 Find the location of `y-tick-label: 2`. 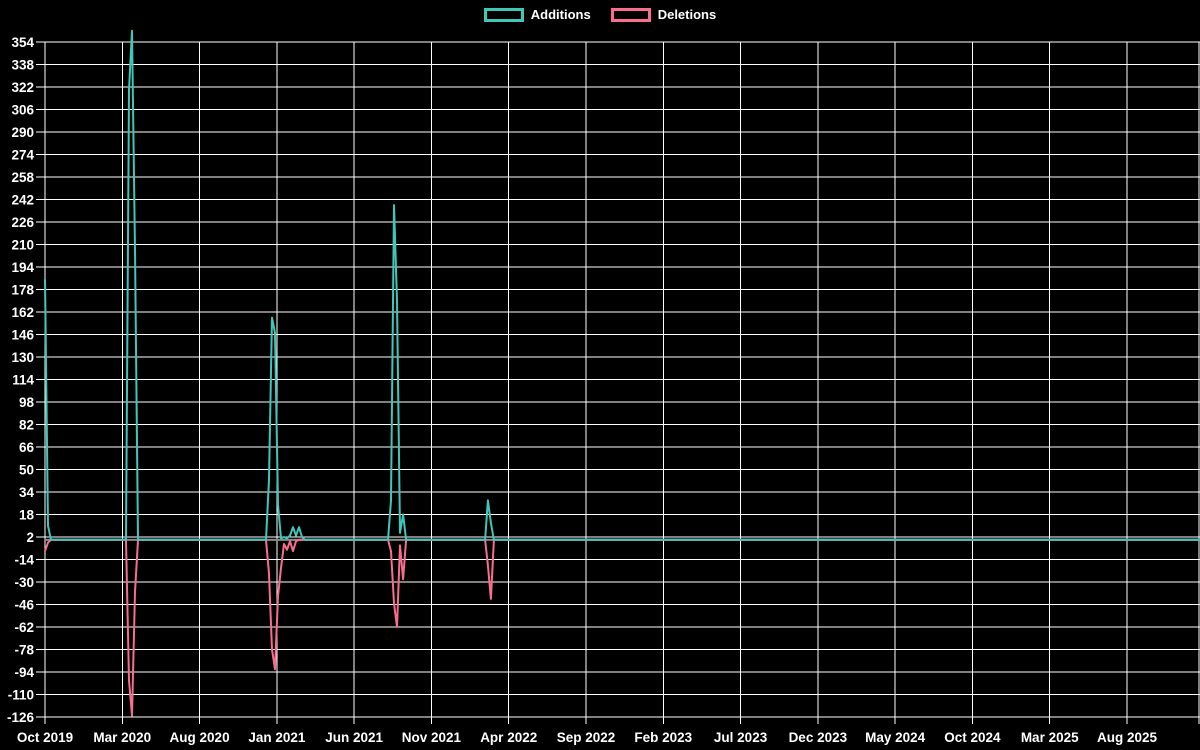

y-tick-label: 2 is located at coordinates (30, 537).